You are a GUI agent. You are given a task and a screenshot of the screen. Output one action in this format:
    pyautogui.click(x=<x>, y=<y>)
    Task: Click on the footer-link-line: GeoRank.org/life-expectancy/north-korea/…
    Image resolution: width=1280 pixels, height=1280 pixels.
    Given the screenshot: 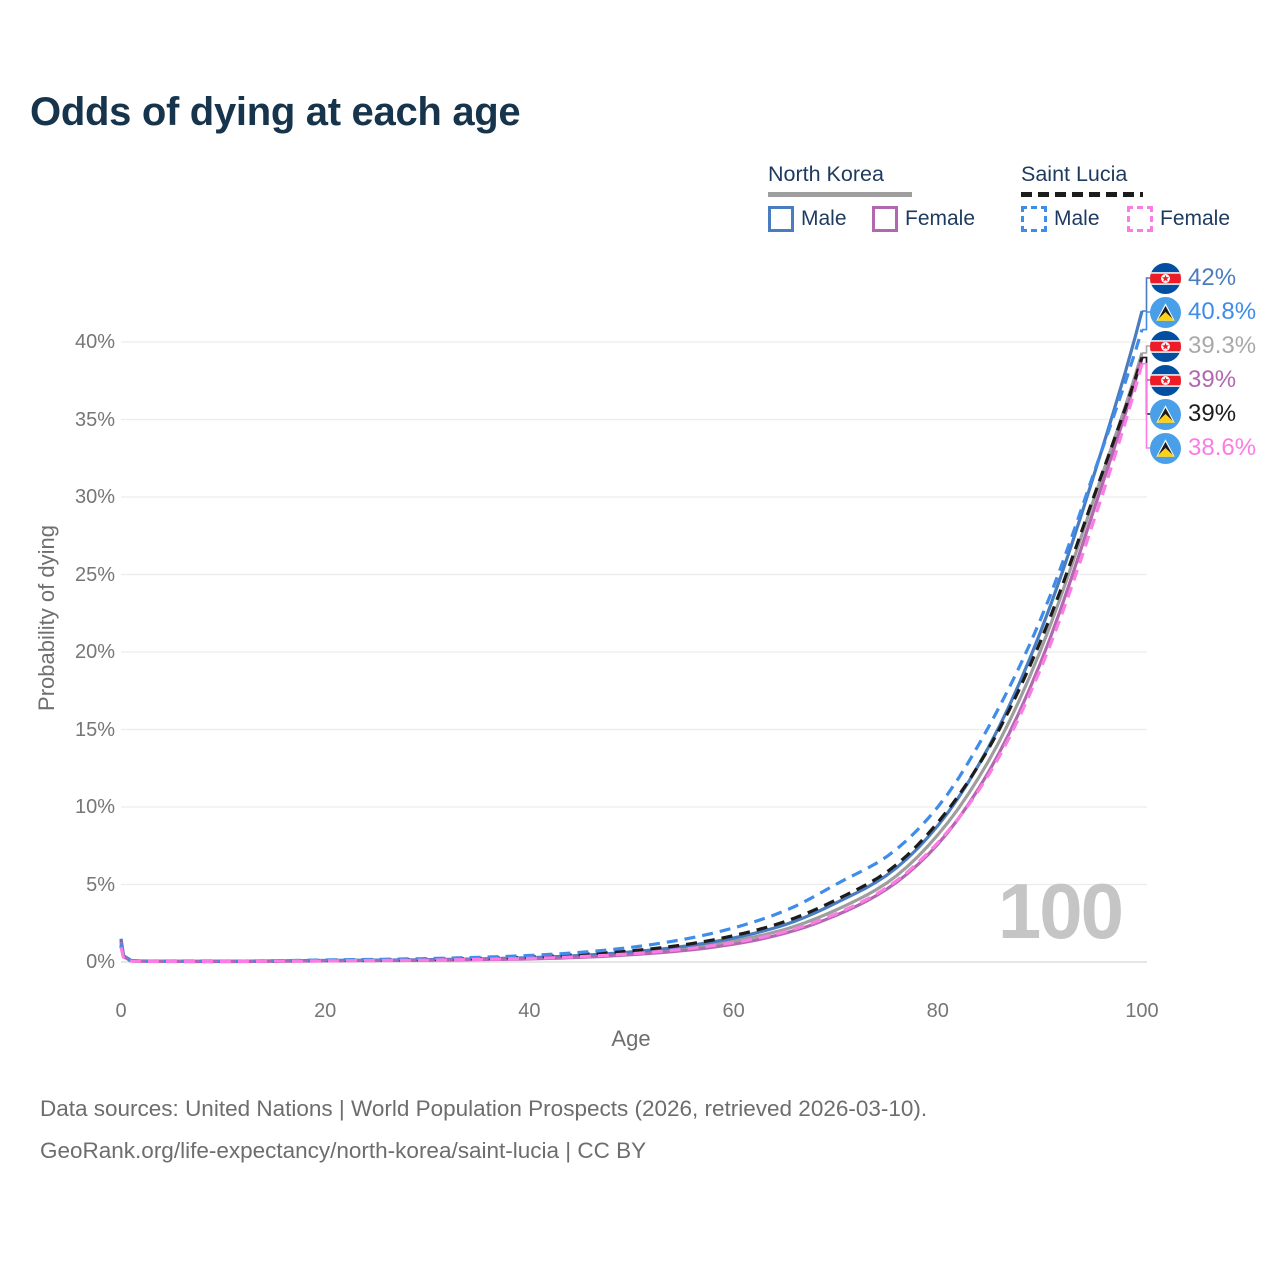 What is the action you would take?
    pyautogui.click(x=343, y=1150)
    